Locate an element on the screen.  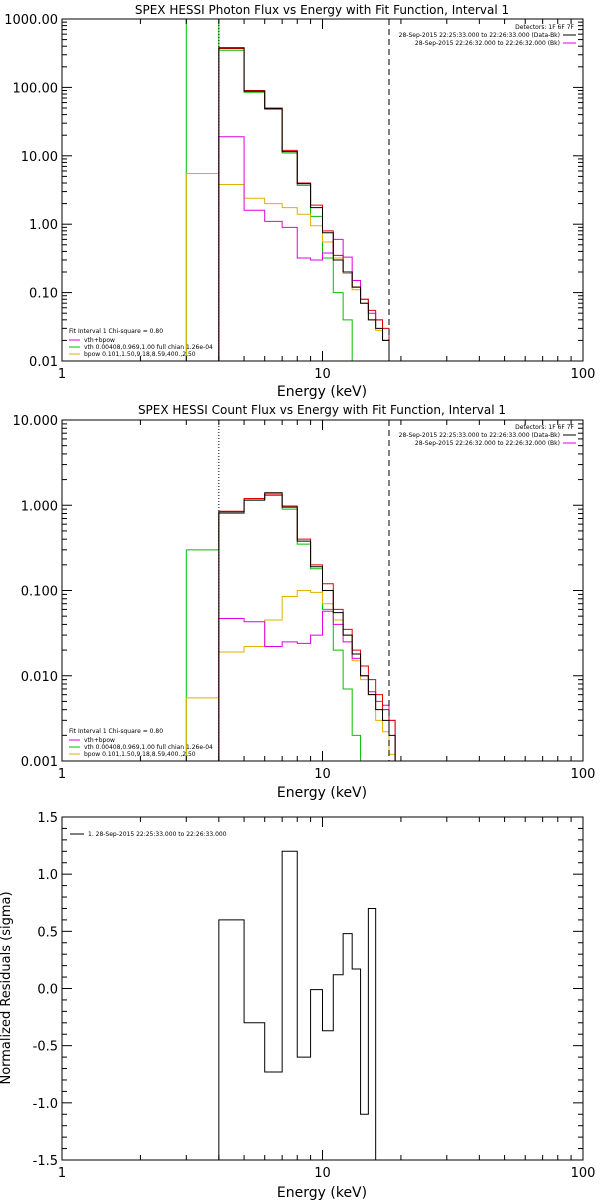
photon-flux-xtick-label: 100 is located at coordinates (583, 374).